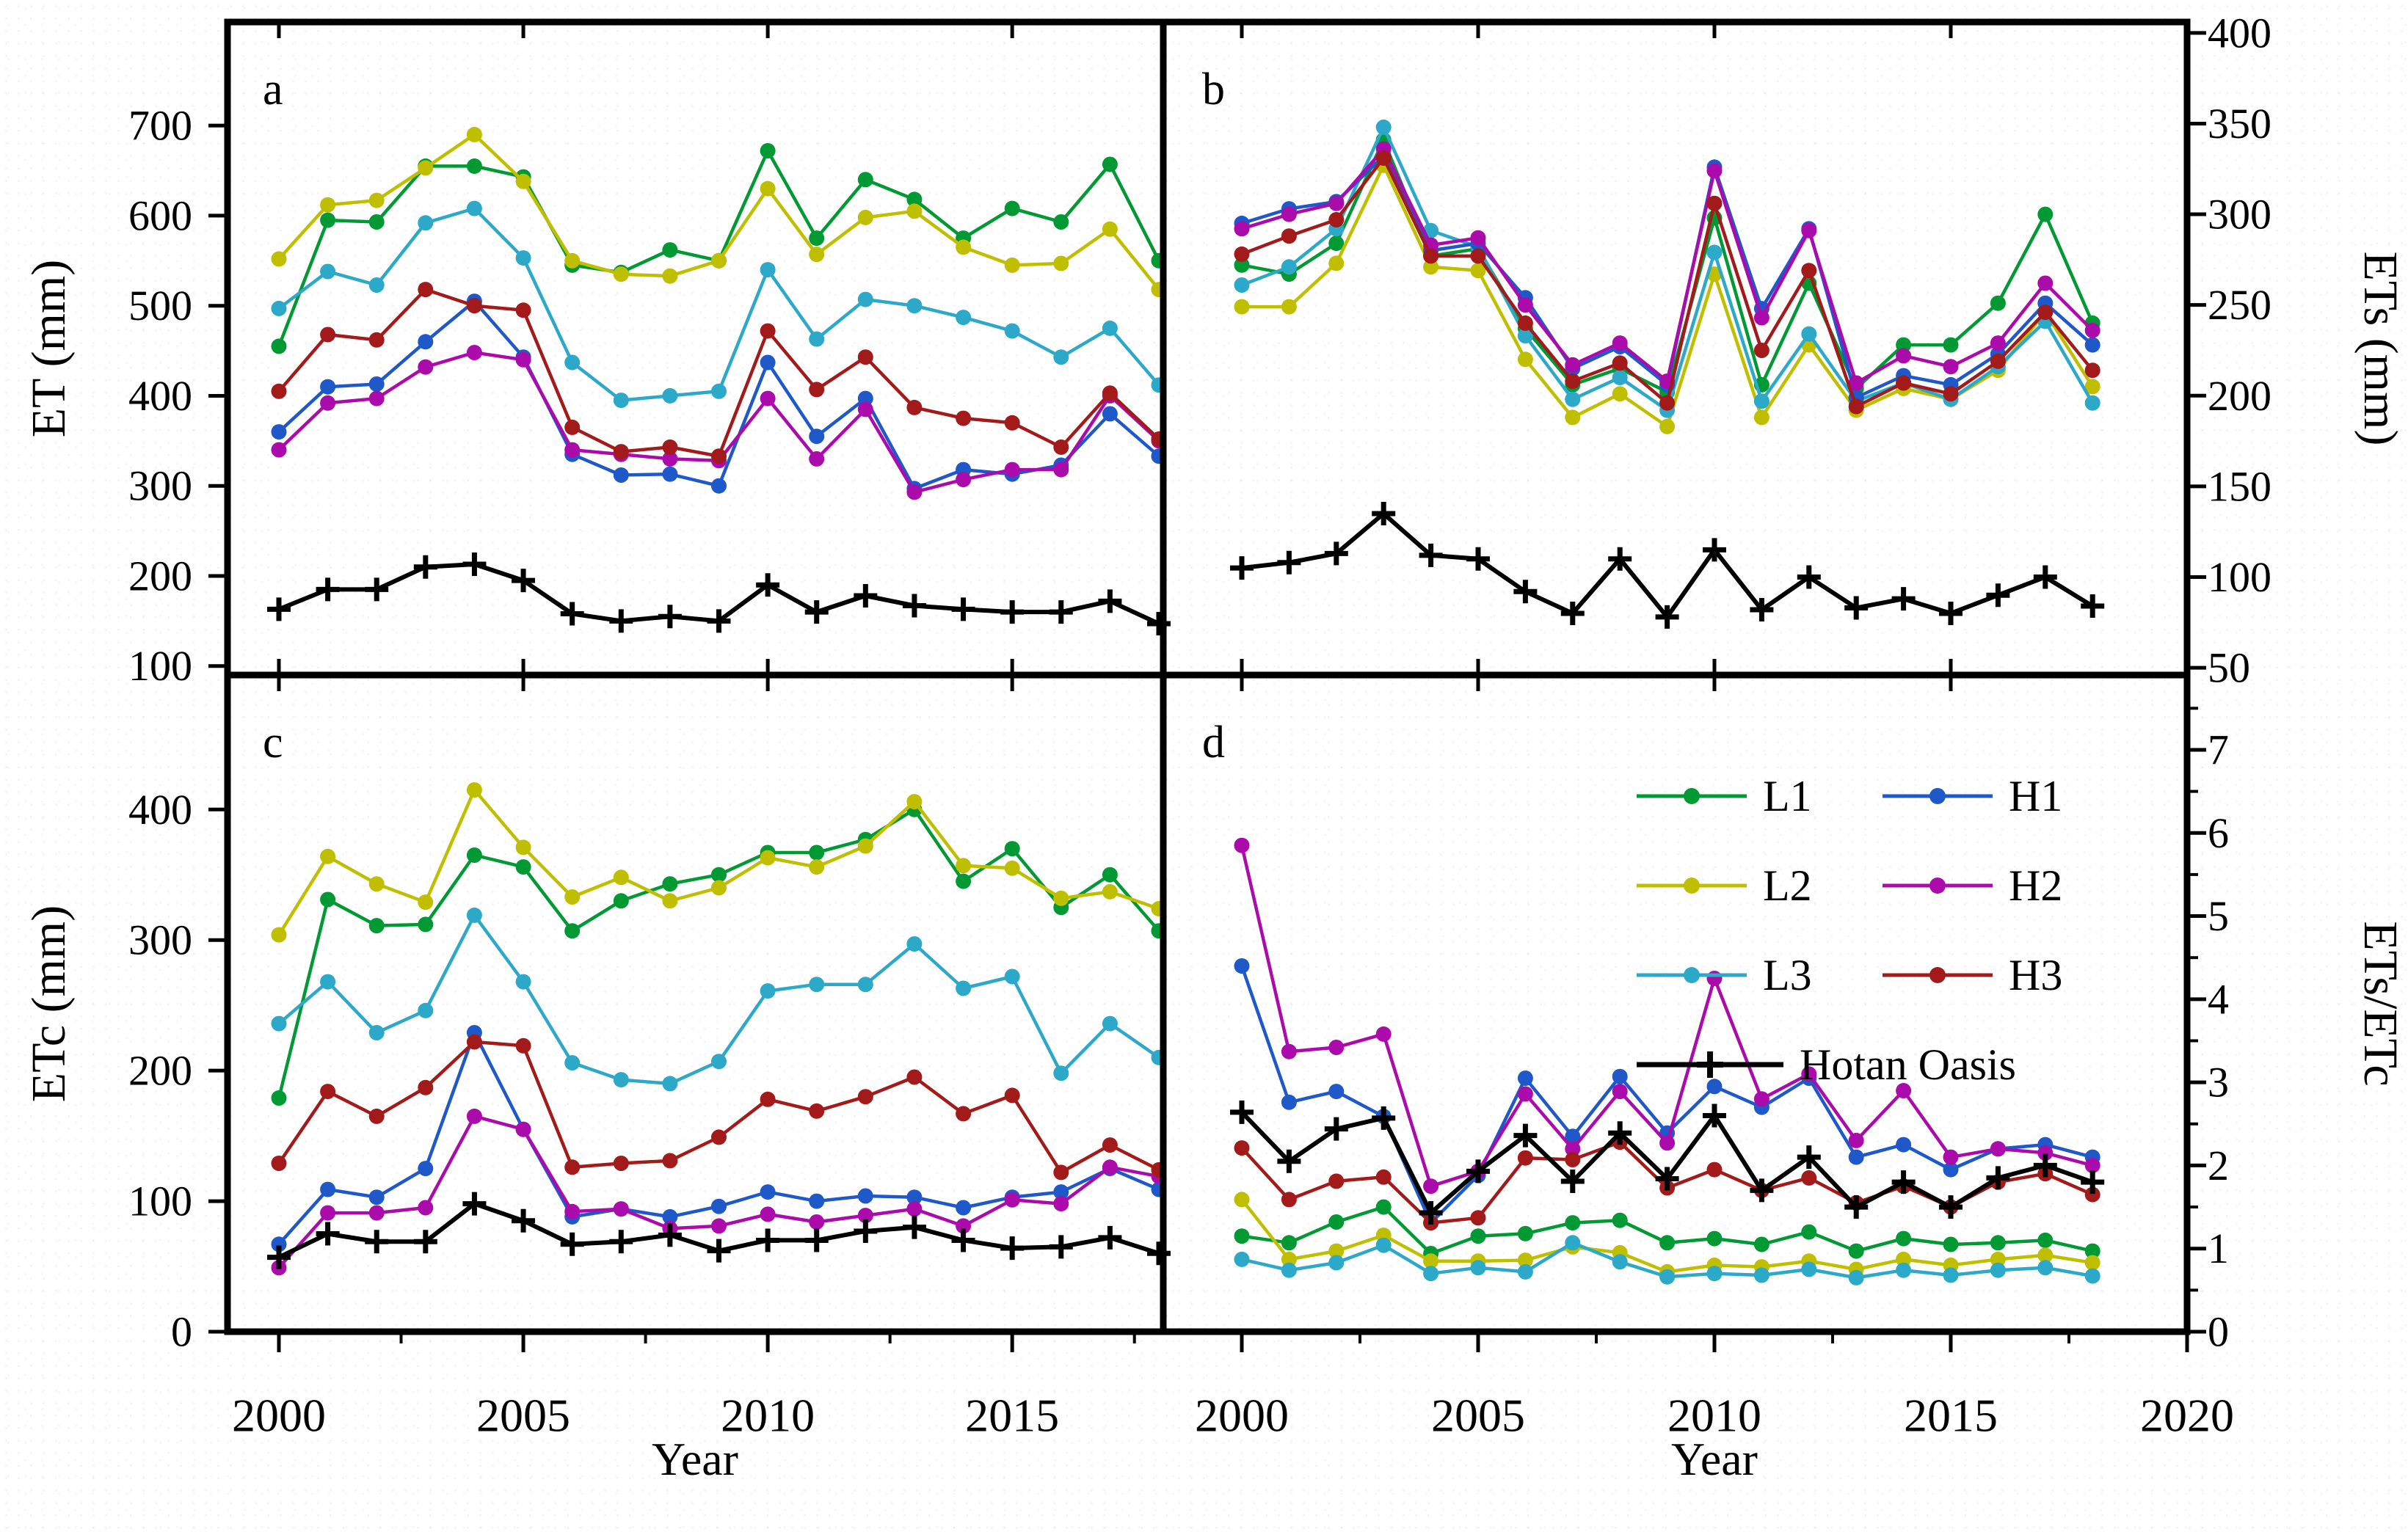  Describe the element at coordinates (1213, 742) in the screenshot. I see `panel-d-letter: d` at that location.